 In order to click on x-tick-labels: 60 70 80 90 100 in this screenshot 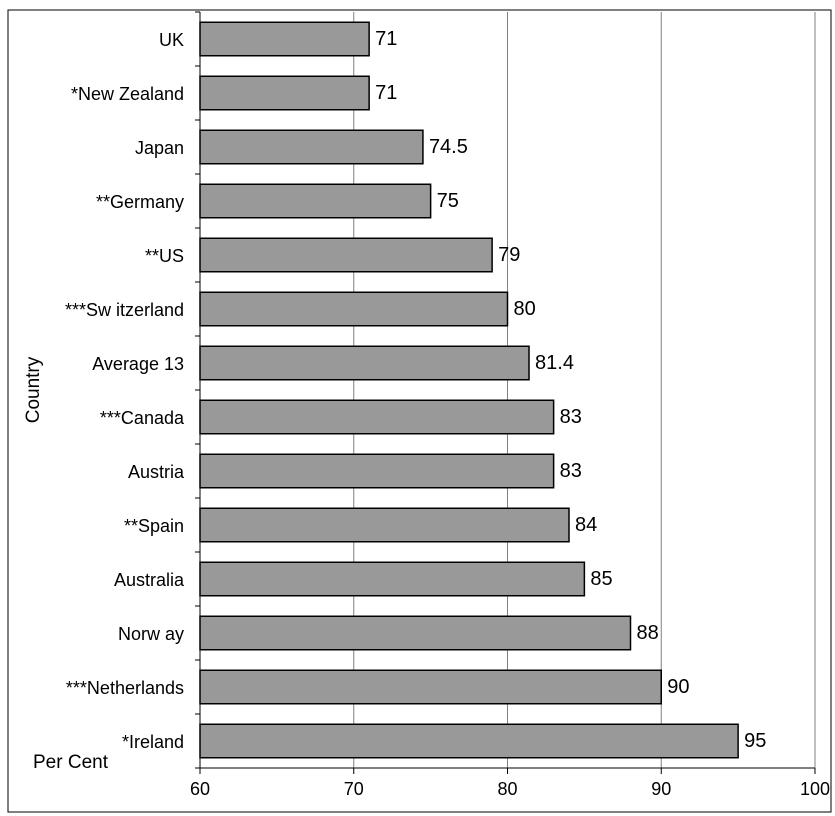, I will do `click(510, 789)`.